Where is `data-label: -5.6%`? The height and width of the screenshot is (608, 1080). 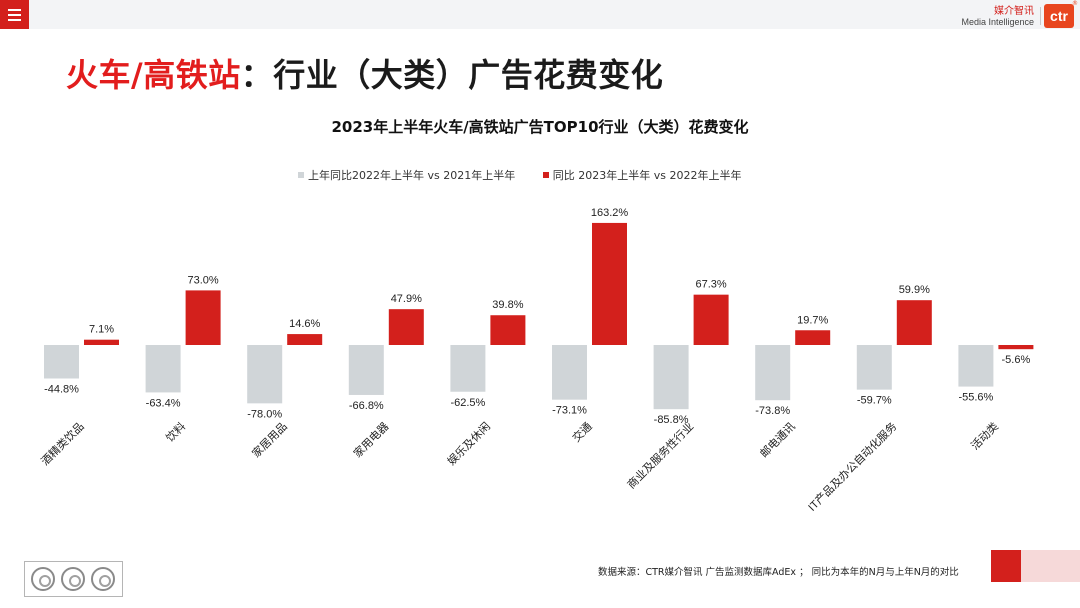 data-label: -5.6% is located at coordinates (1016, 360).